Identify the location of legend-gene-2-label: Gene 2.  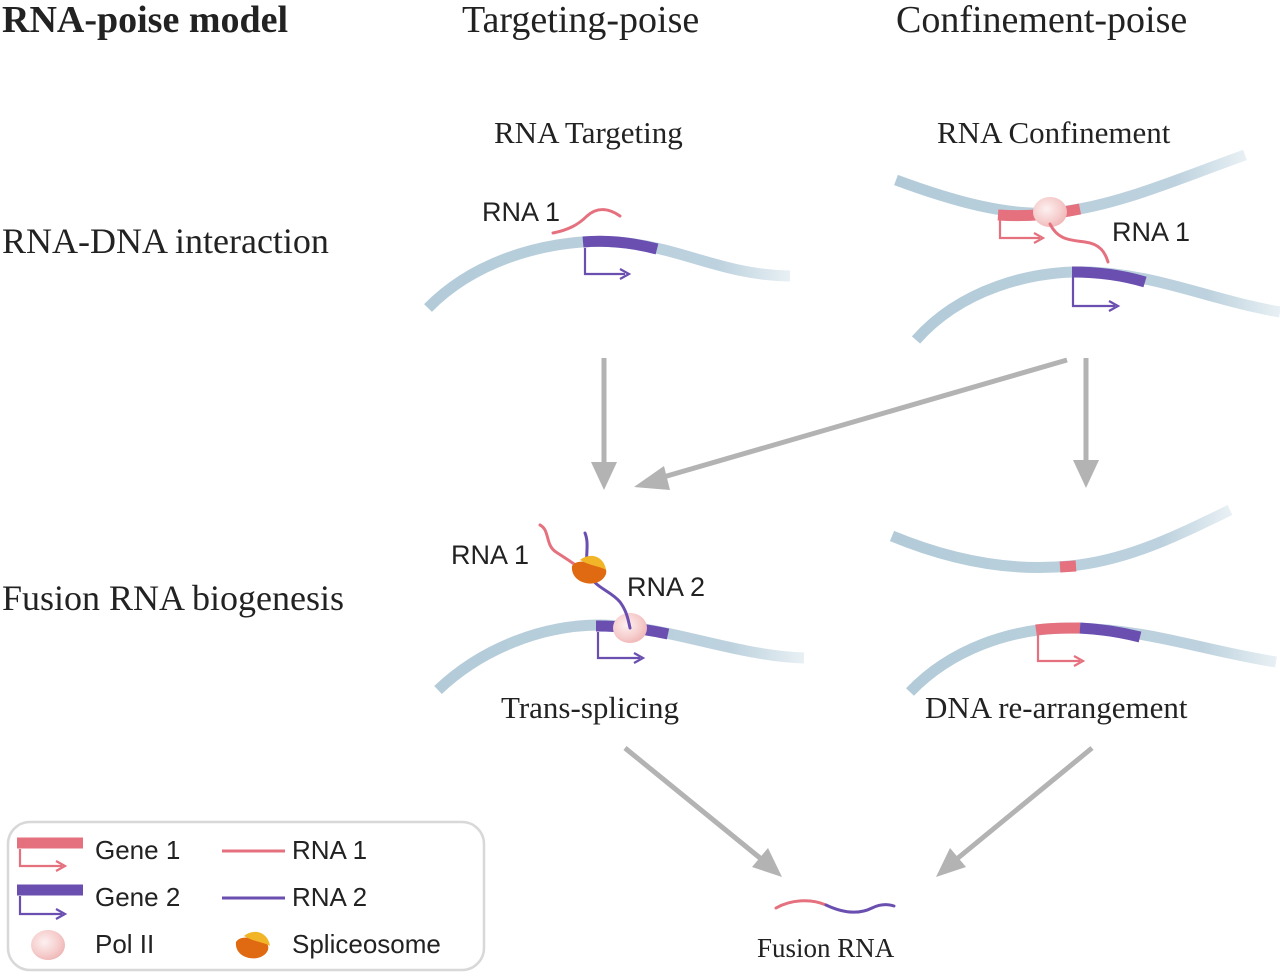
(137, 897).